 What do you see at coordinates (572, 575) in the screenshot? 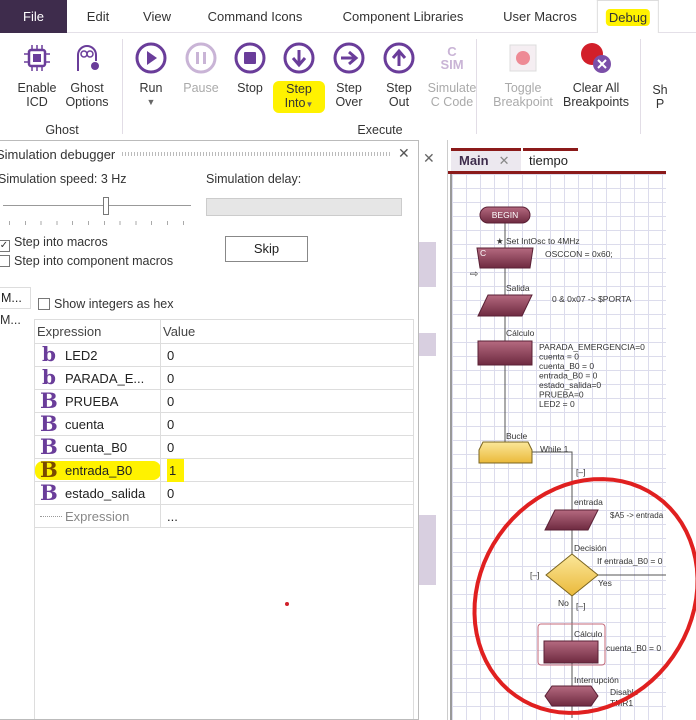
I see `decision-block` at bounding box center [572, 575].